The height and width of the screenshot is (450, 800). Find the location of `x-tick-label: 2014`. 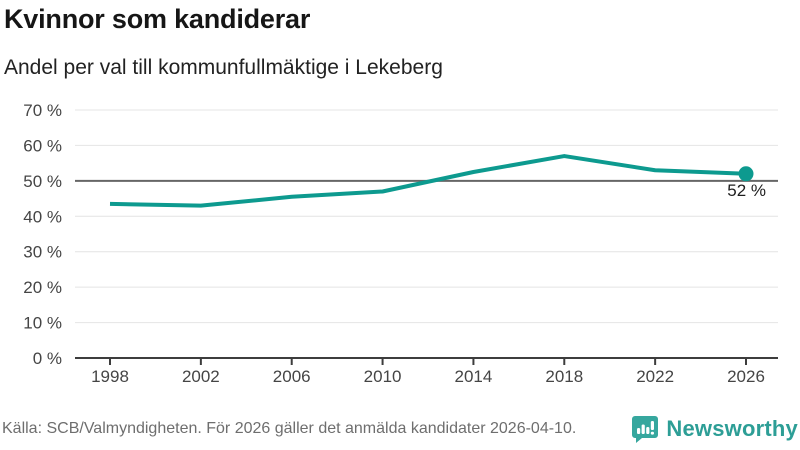

x-tick-label: 2014 is located at coordinates (474, 376).